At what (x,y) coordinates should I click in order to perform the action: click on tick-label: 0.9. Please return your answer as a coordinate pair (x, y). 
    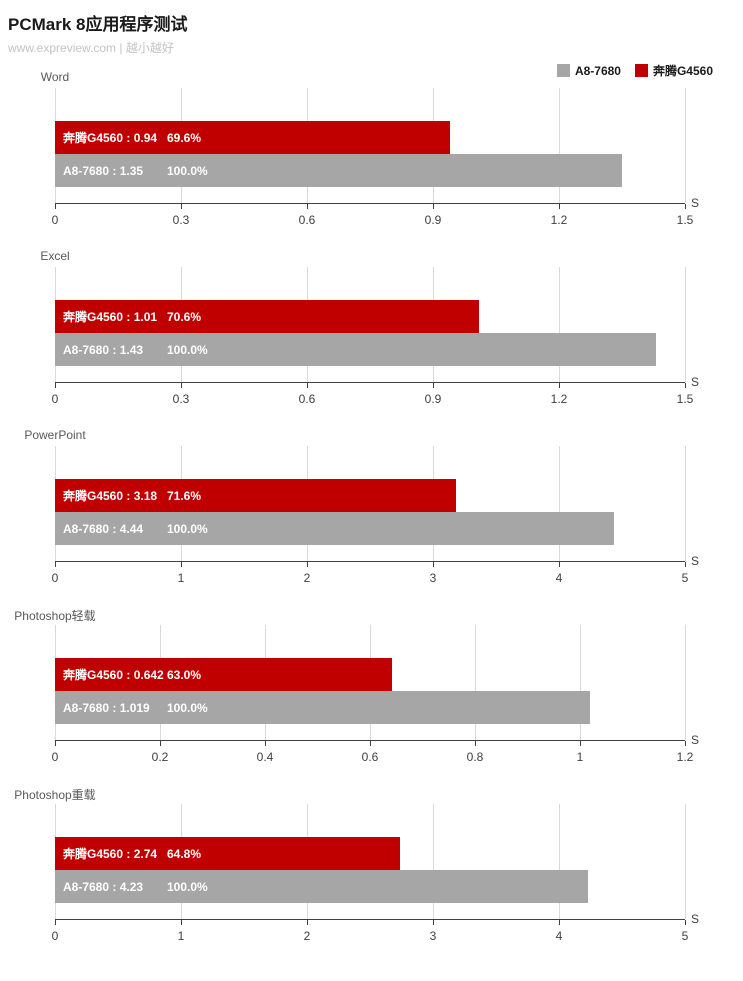
    Looking at the image, I should click on (433, 220).